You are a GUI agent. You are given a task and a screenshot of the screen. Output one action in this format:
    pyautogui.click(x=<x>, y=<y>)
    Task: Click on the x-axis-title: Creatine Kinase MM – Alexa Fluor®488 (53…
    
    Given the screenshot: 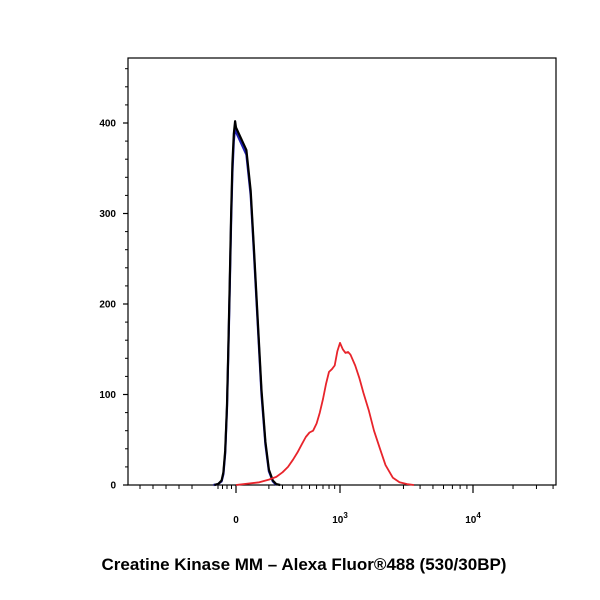 What is the action you would take?
    pyautogui.click(x=304, y=564)
    